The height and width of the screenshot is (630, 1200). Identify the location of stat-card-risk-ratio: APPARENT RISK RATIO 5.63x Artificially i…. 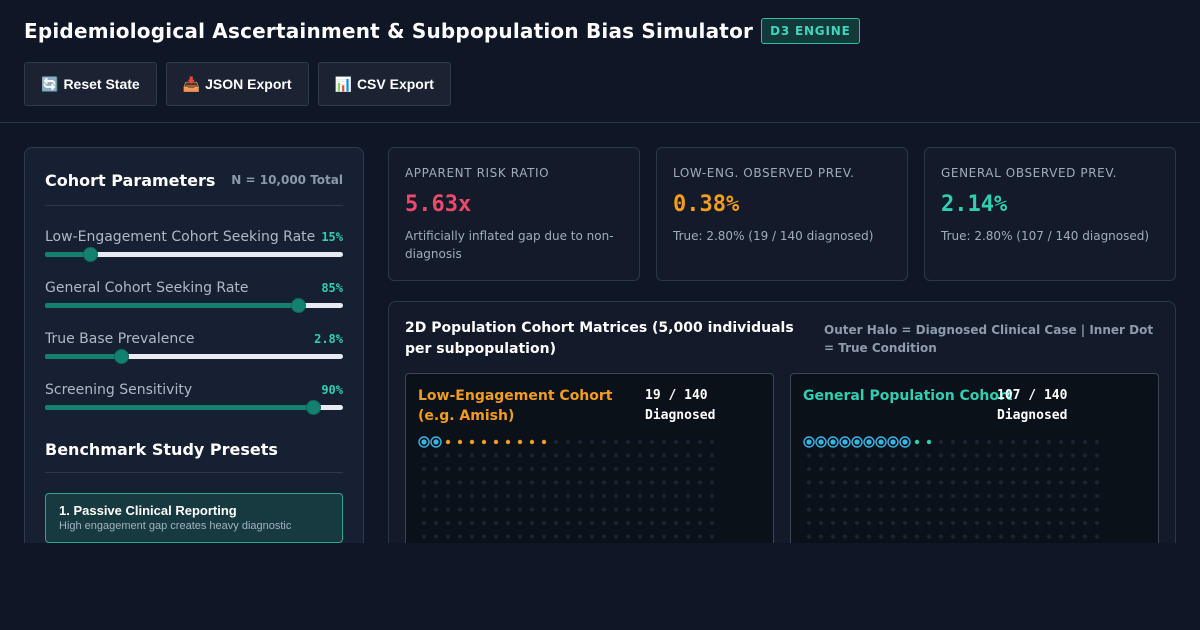
(514, 214).